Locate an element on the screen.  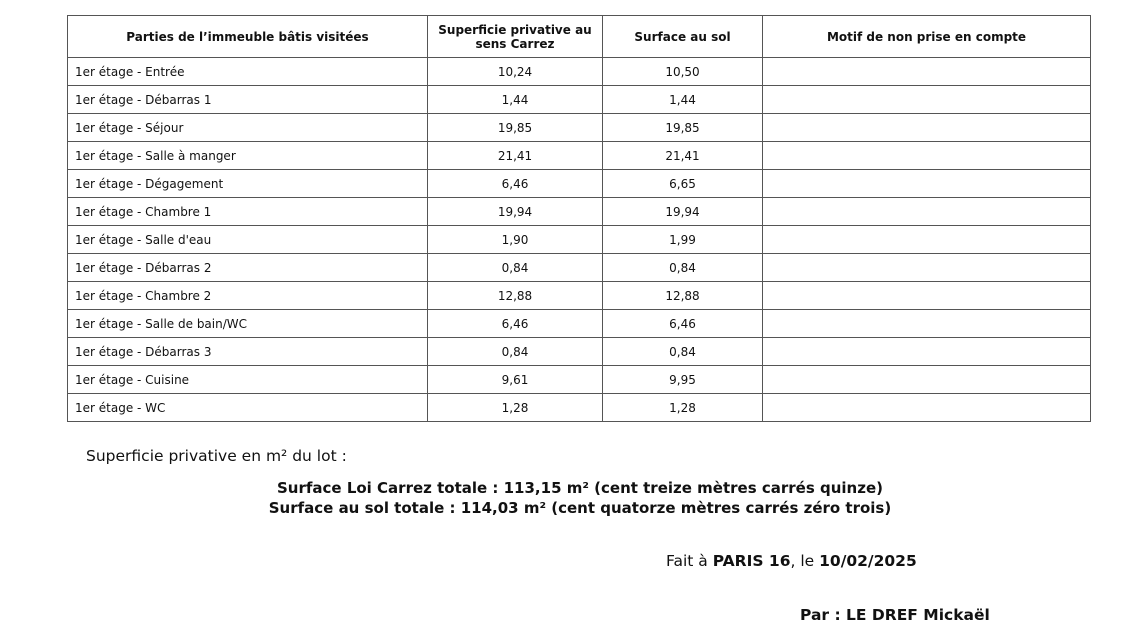
cell-sol: 10,50 is located at coordinates (682, 71).